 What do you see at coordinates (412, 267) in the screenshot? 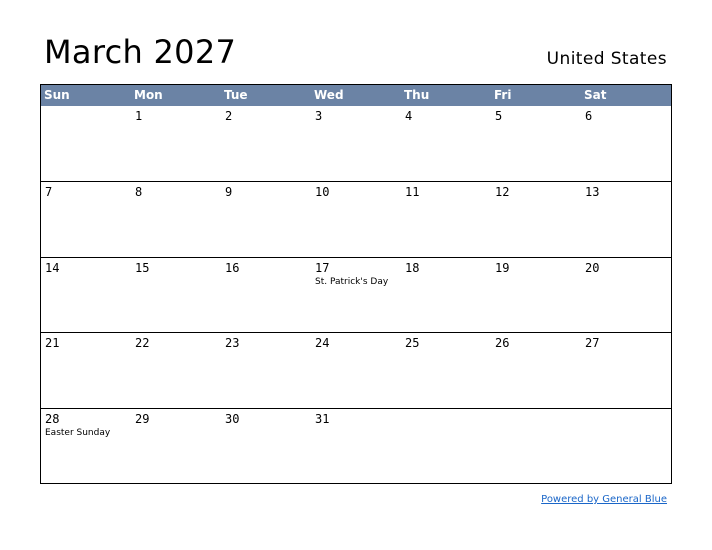
I see `day-number: 18` at bounding box center [412, 267].